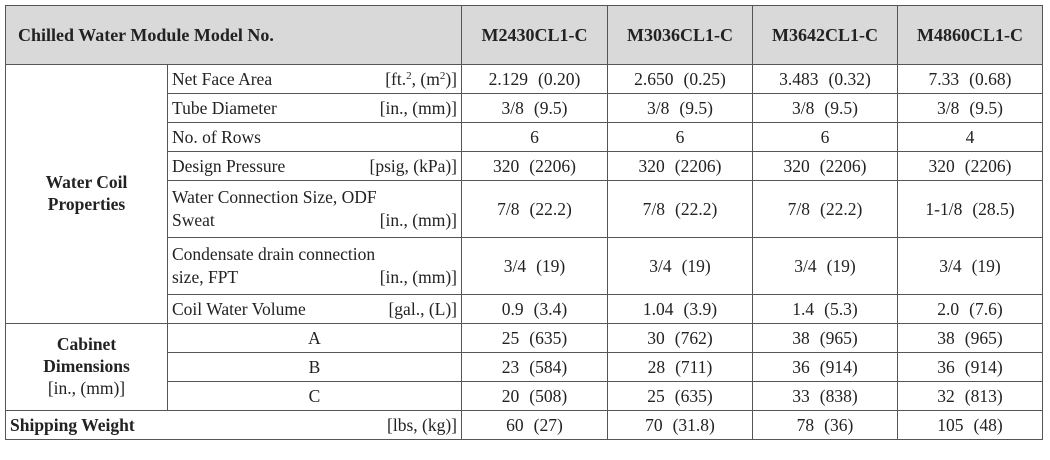  What do you see at coordinates (396, 78) in the screenshot?
I see `unit-part: [ft.` at bounding box center [396, 78].